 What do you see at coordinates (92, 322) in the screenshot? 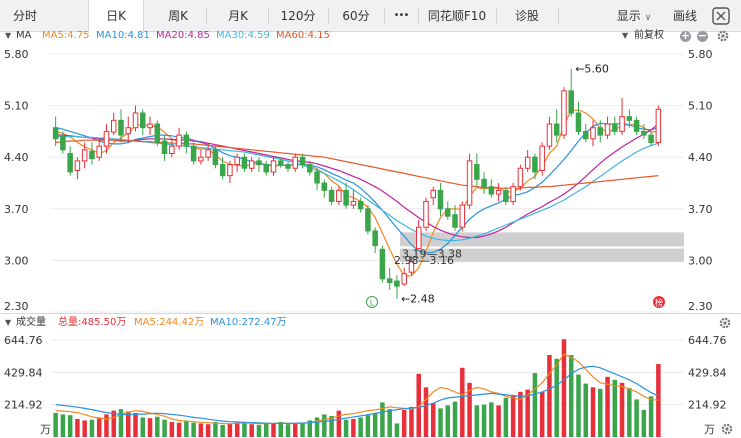
I see `total-volume-label: 总量:485.50万` at bounding box center [92, 322].